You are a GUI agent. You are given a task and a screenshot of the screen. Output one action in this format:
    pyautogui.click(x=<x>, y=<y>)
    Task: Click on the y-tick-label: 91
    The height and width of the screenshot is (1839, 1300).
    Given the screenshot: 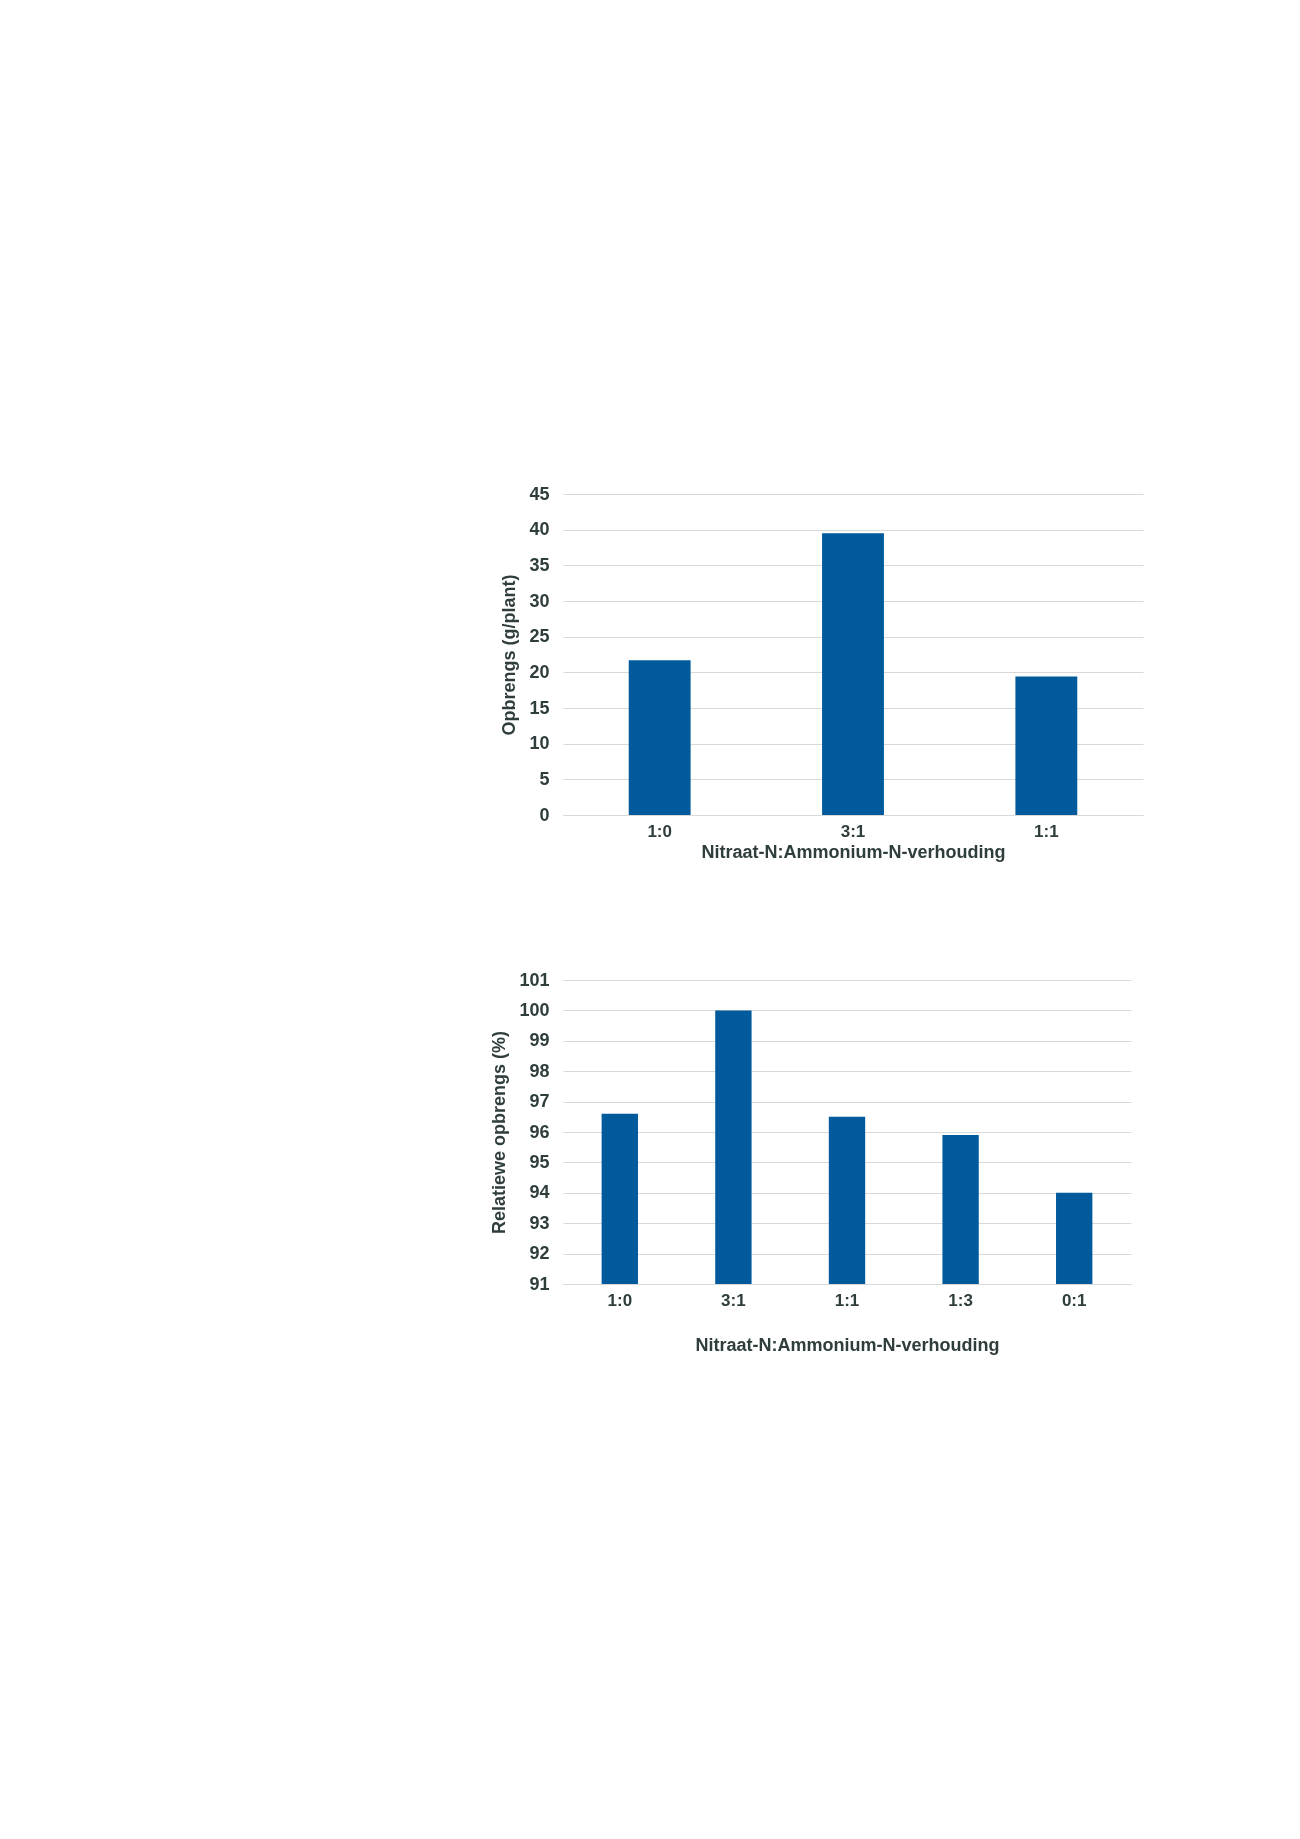 What is the action you would take?
    pyautogui.click(x=539, y=1283)
    